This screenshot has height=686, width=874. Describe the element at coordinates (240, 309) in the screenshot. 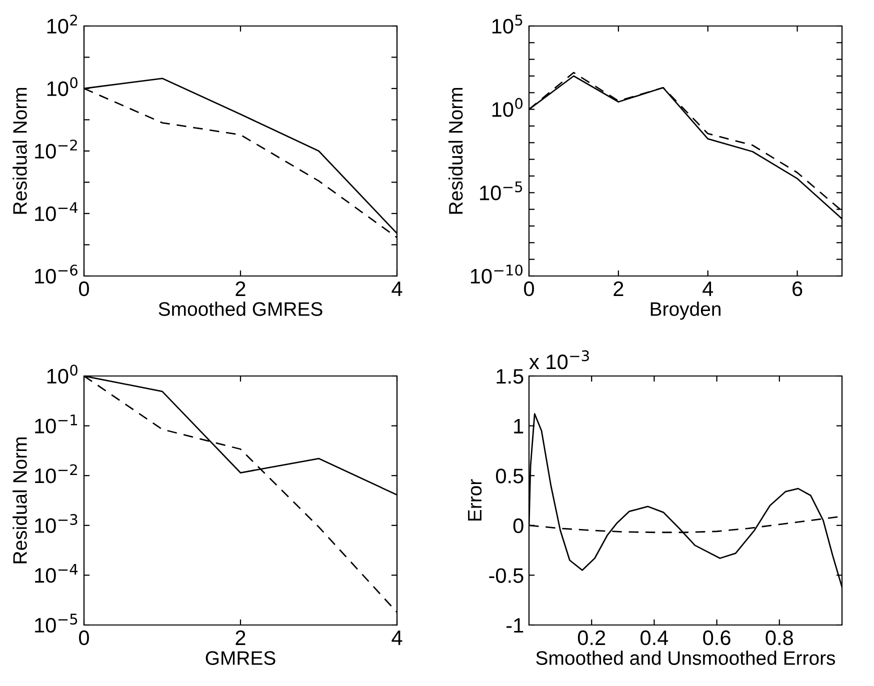

I see `x-axis-title: Smoothed GMRES` at that location.